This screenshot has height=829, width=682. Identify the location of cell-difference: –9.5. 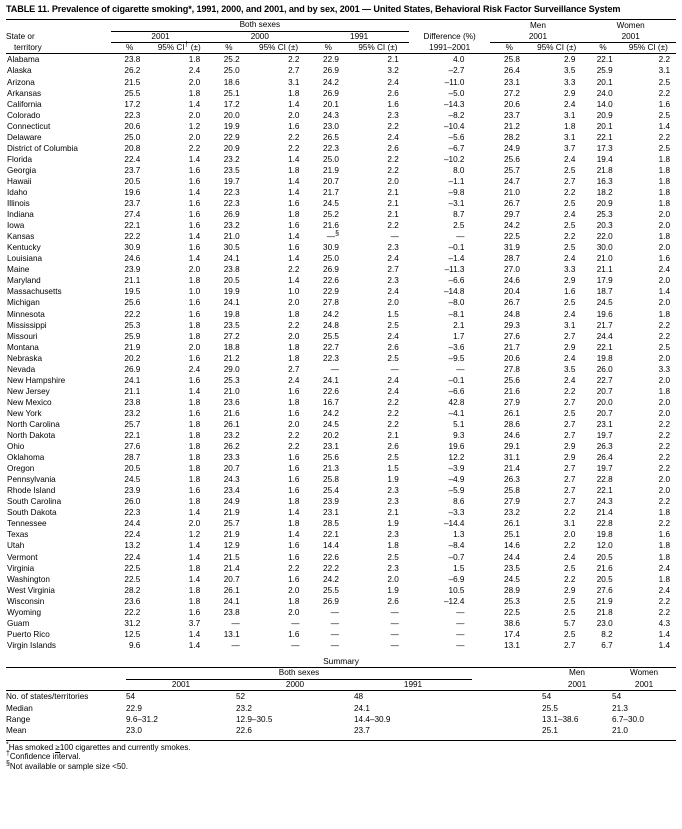
(456, 358).